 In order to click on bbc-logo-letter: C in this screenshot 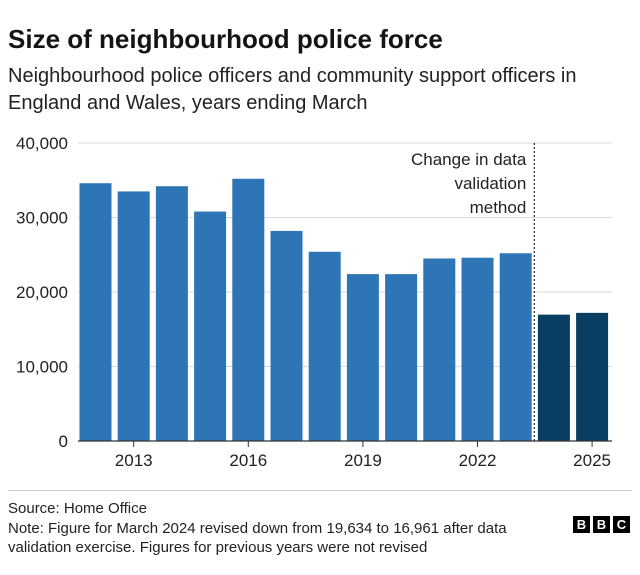, I will do `click(621, 524)`.